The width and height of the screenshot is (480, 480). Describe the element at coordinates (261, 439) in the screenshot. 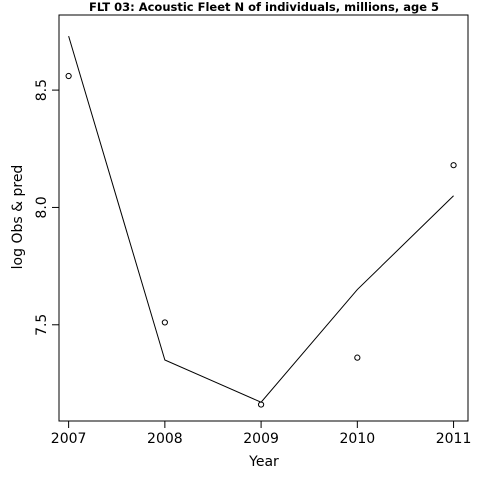

I see `x-tick-label: 2009` at that location.